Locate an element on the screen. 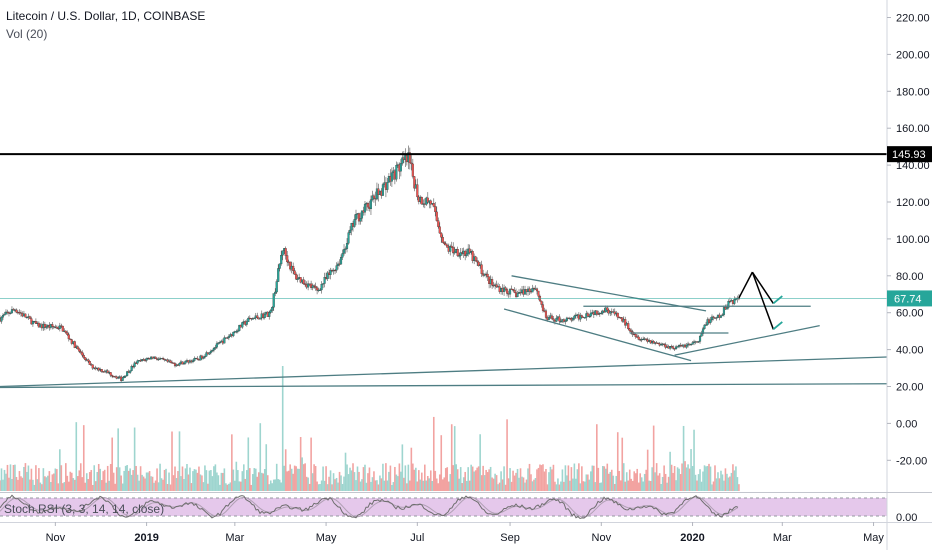  last-price-label: 67.74 is located at coordinates (908, 299).